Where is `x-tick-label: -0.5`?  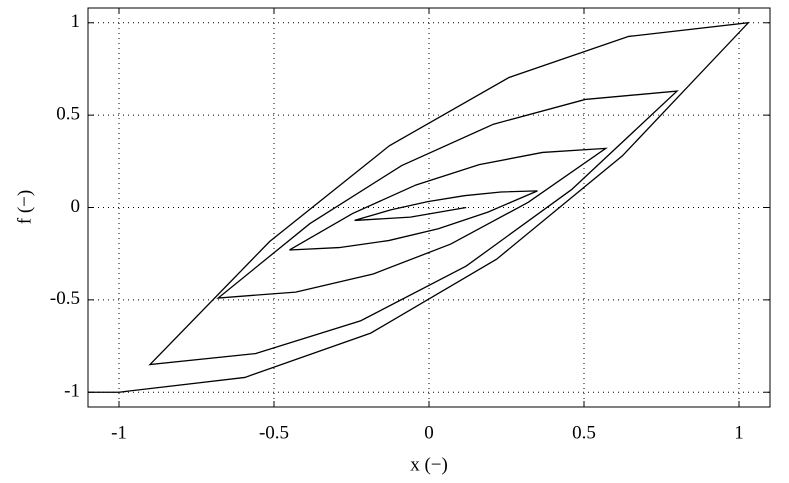
x-tick-label: -0.5 is located at coordinates (274, 432).